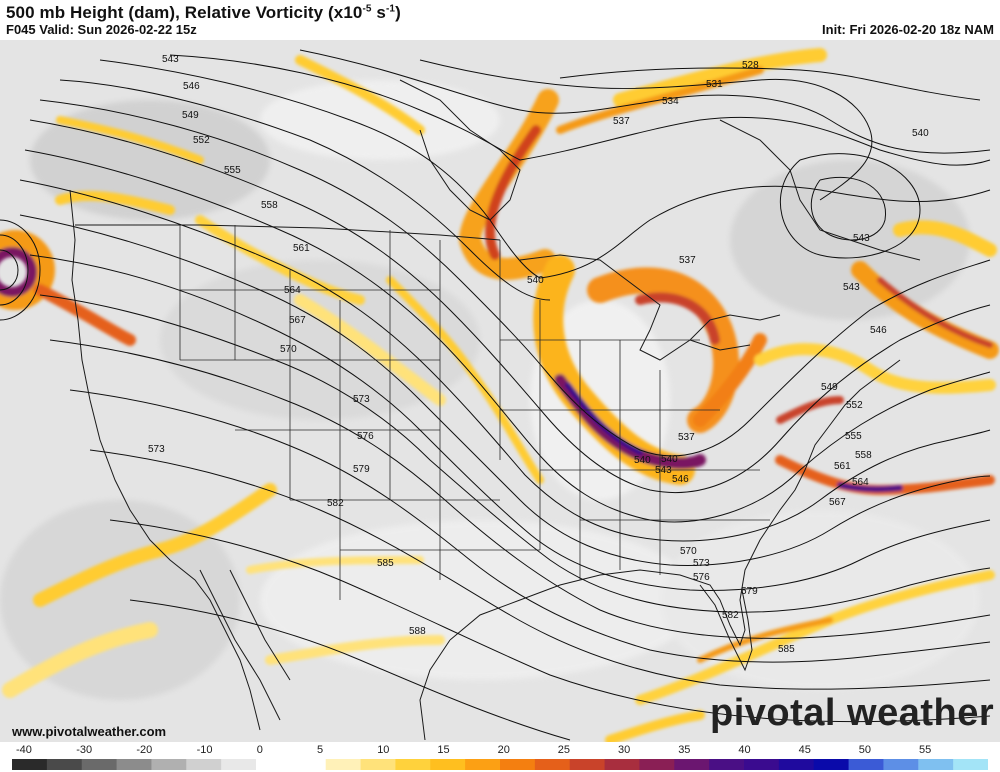 This screenshot has width=1000, height=772. Describe the element at coordinates (165, 460) in the screenshot. I see `west-coastline` at that location.